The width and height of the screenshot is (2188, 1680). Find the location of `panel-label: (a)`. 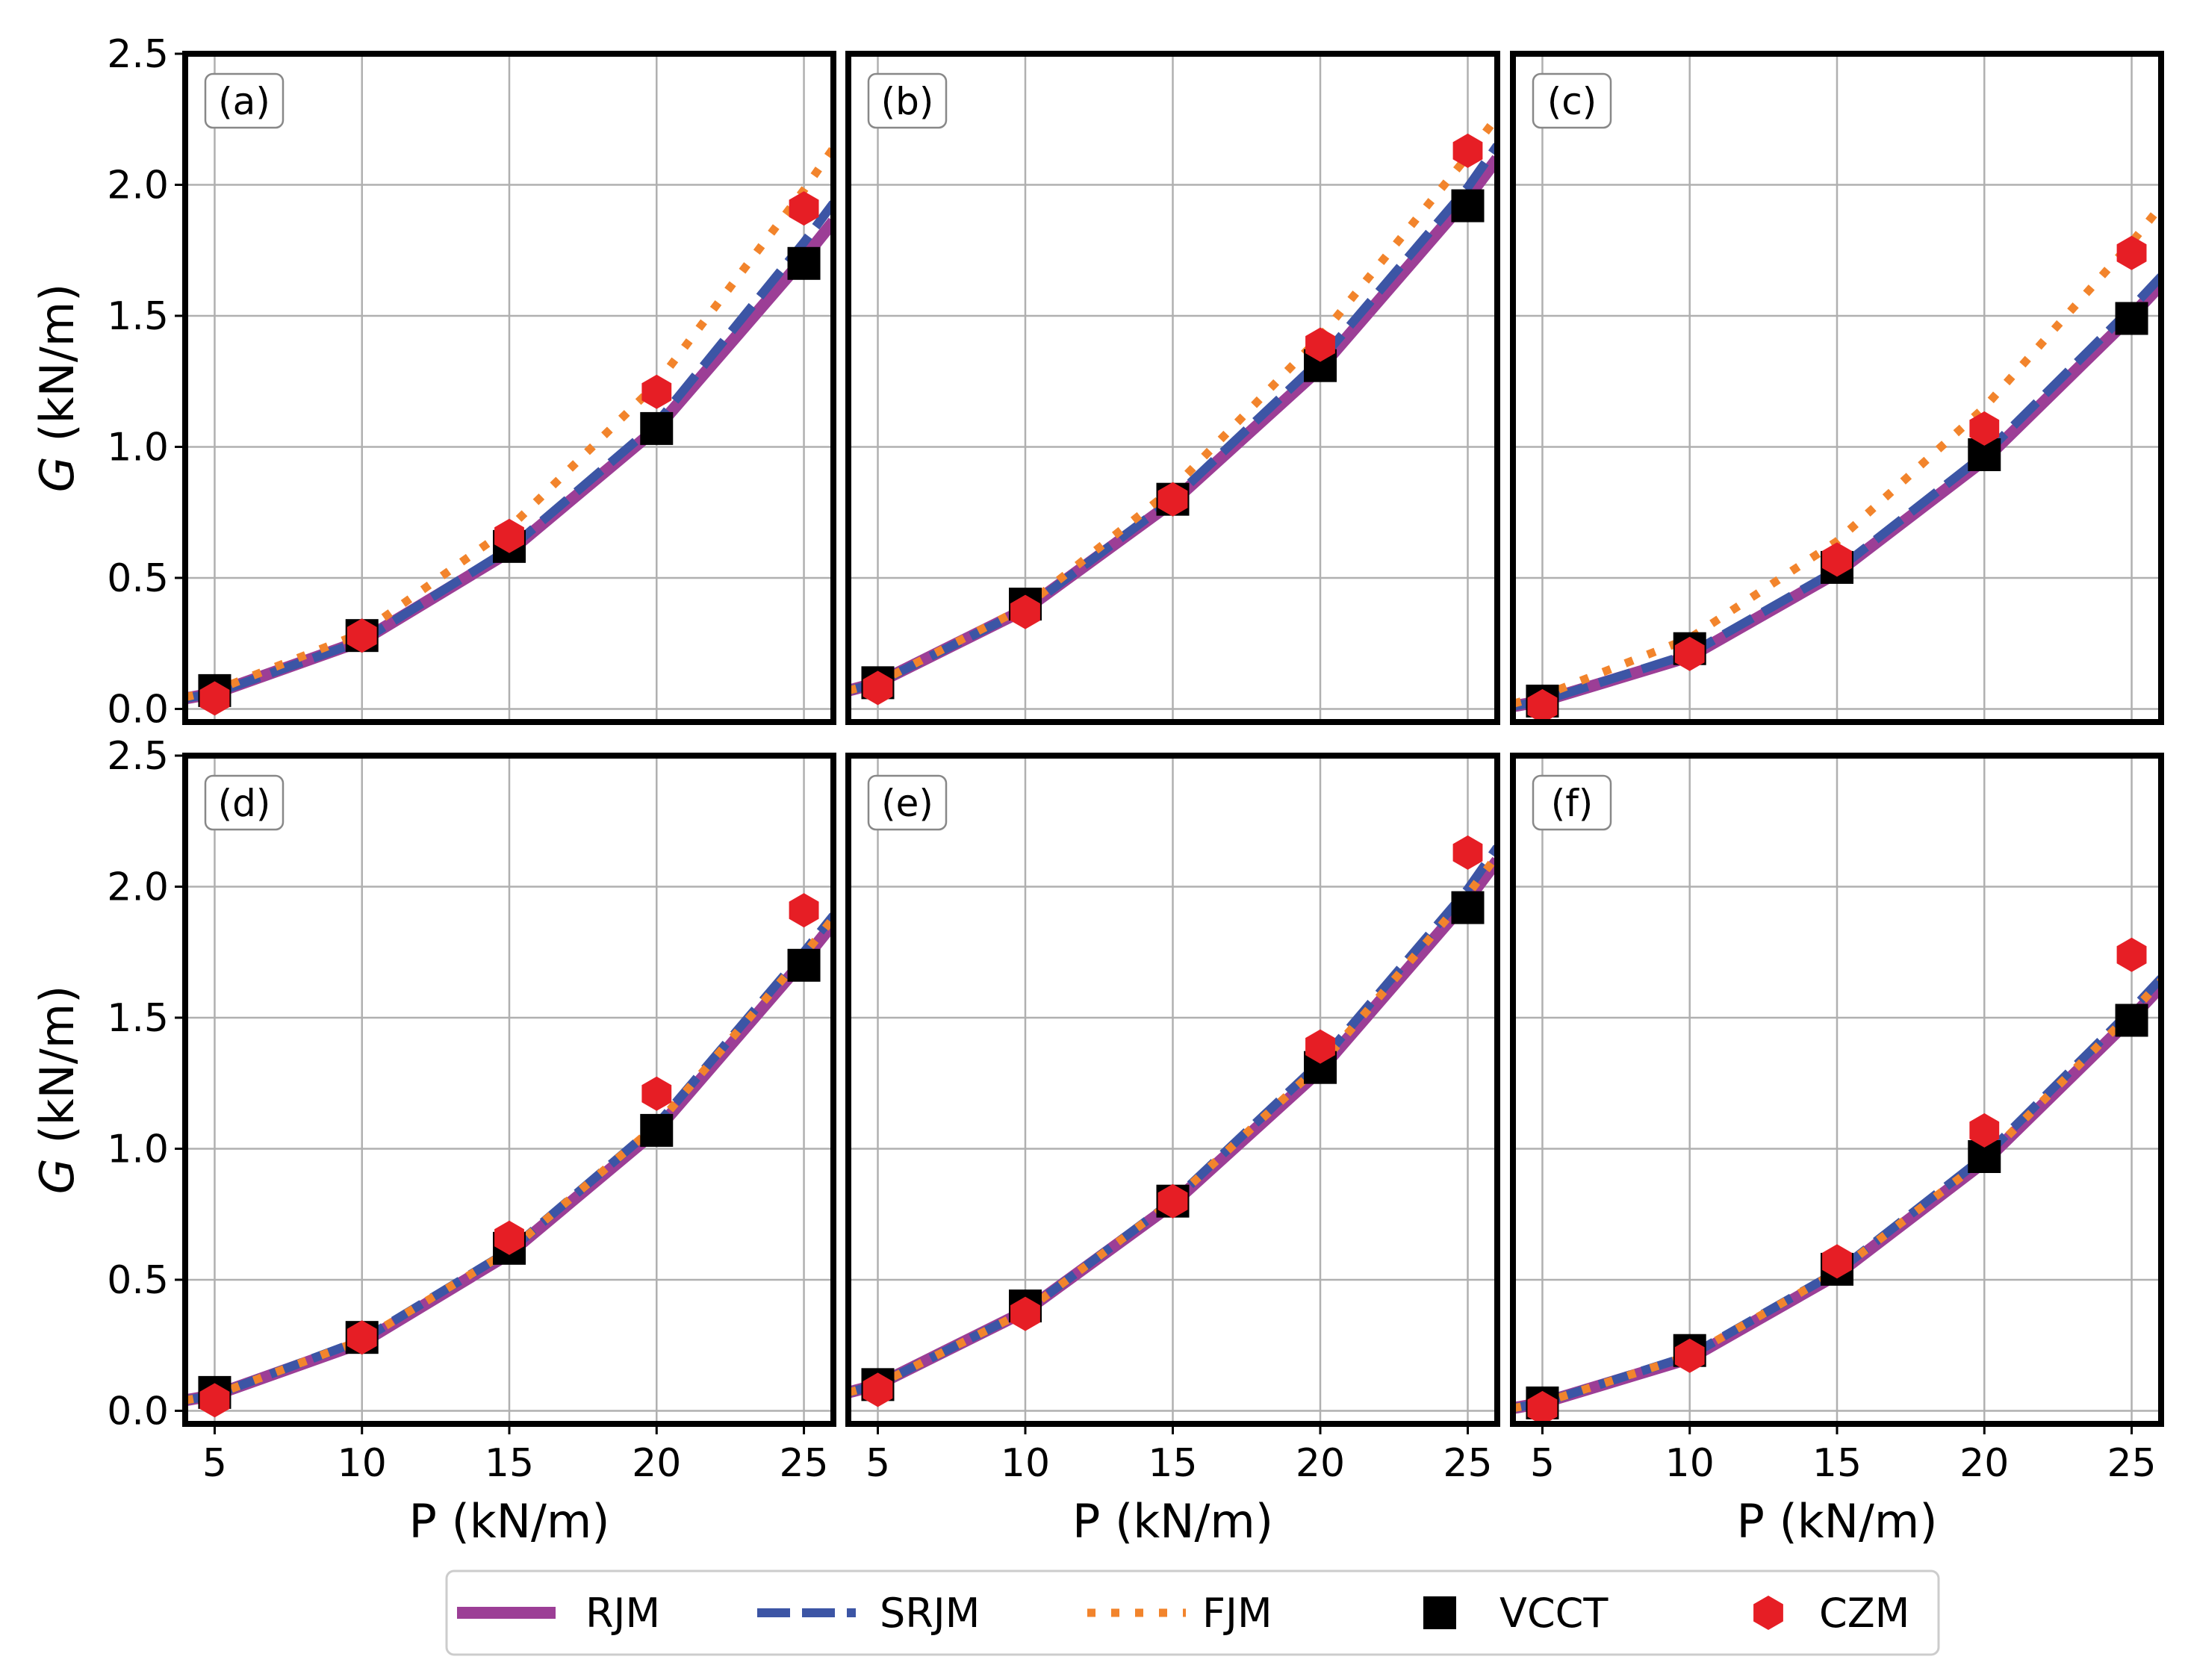

panel-label: (a) is located at coordinates (244, 101).